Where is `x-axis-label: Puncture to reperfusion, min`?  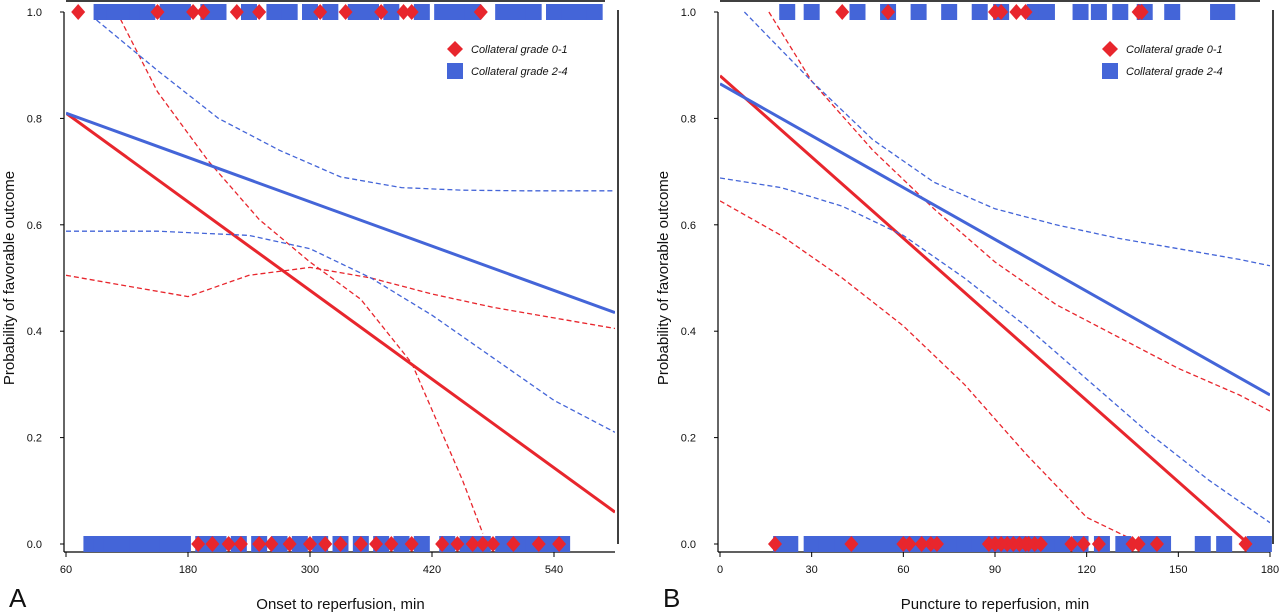 x-axis-label: Puncture to reperfusion, min is located at coordinates (995, 604).